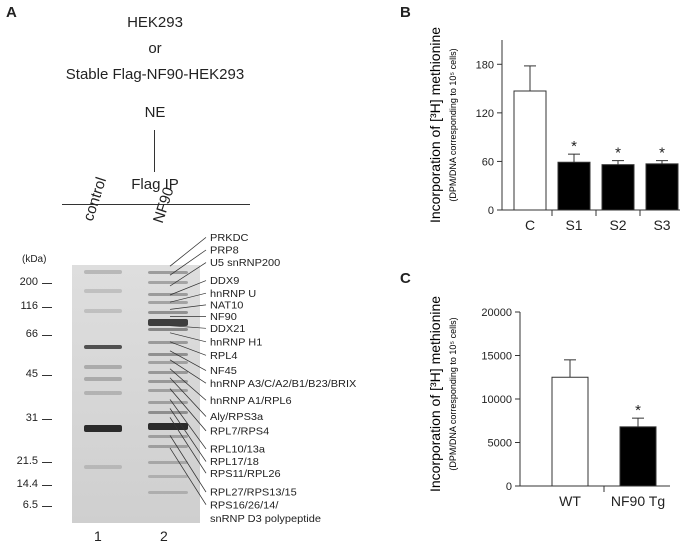 Image resolution: width=697 pixels, height=547 pixels. What do you see at coordinates (224, 356) in the screenshot?
I see `protein-label: RPL4` at bounding box center [224, 356].